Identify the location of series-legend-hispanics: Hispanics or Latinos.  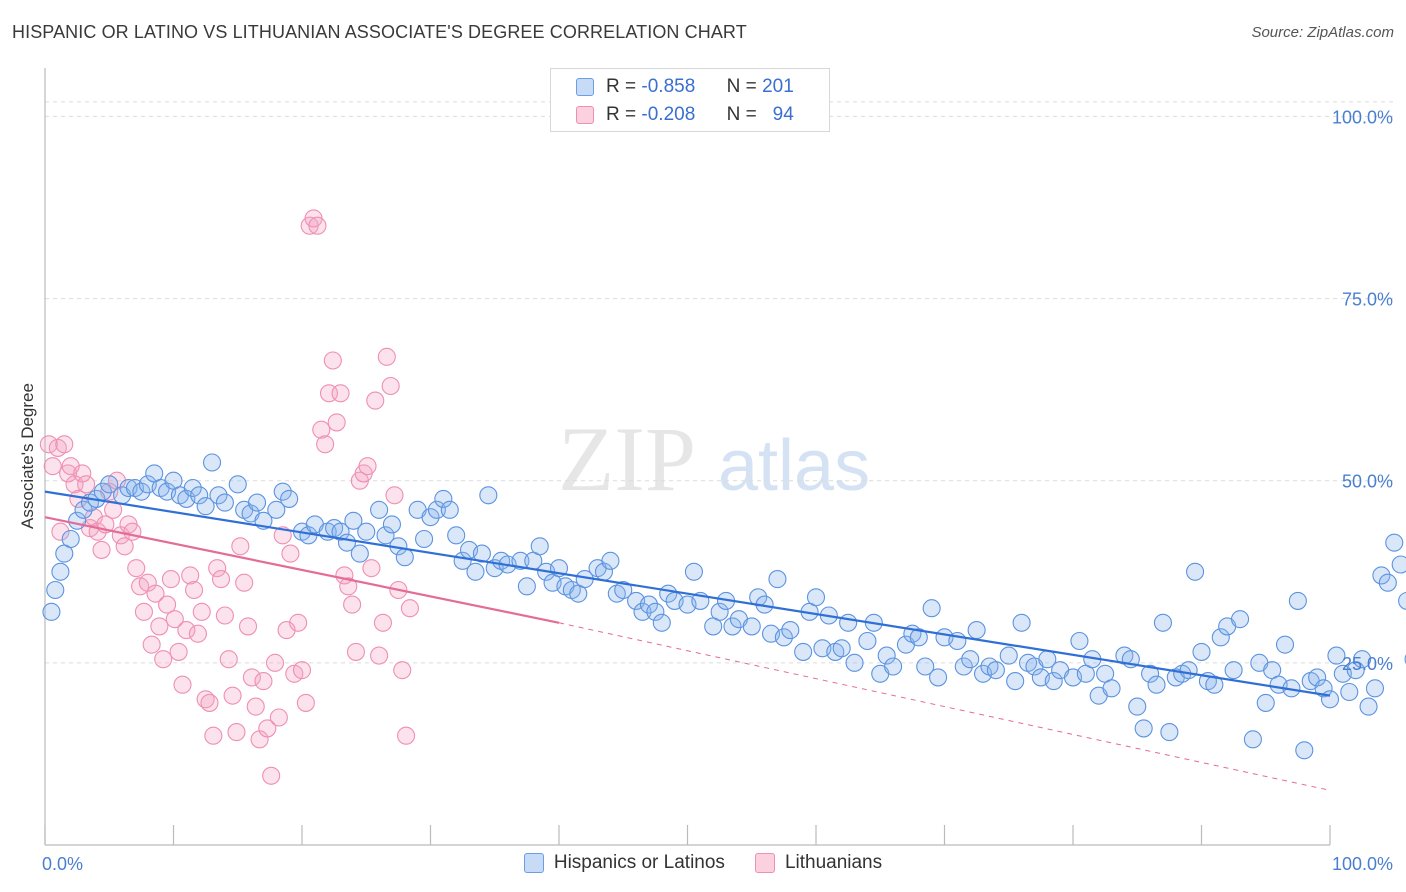
(624, 863).